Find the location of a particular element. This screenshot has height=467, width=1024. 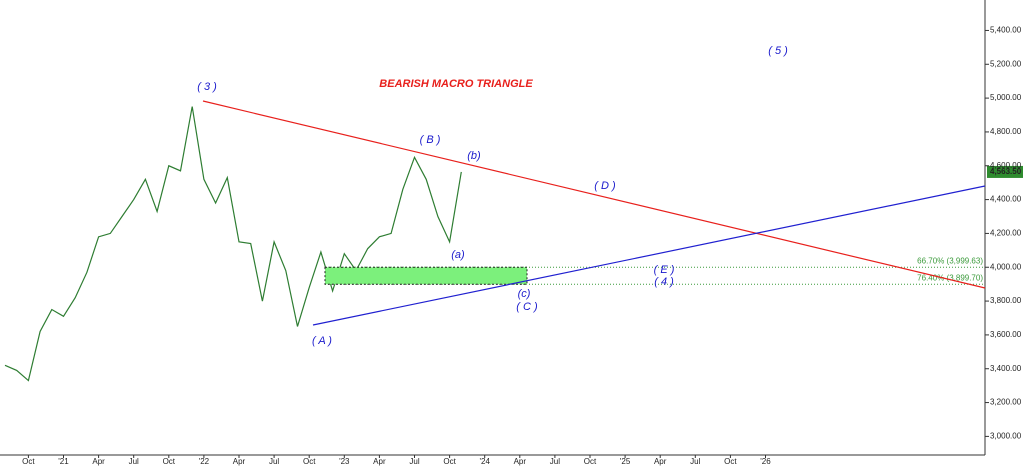

y-tick-label: 4,600.00 is located at coordinates (1006, 165).